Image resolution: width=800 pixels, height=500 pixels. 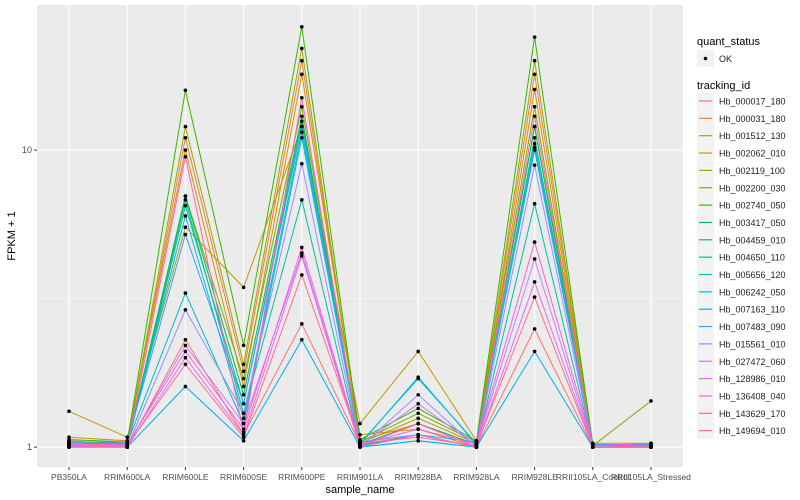 What do you see at coordinates (29, 447) in the screenshot?
I see `y-tick-label: 1` at bounding box center [29, 447].